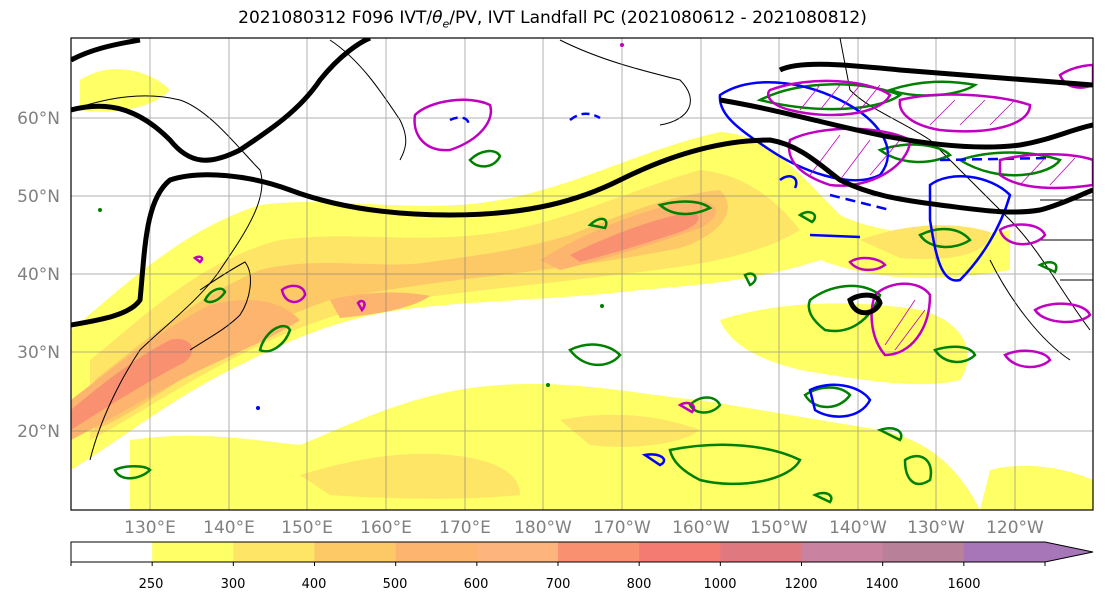 Image resolution: width=1105 pixels, height=603 pixels. I want to click on cb-label-400: 400, so click(314, 584).